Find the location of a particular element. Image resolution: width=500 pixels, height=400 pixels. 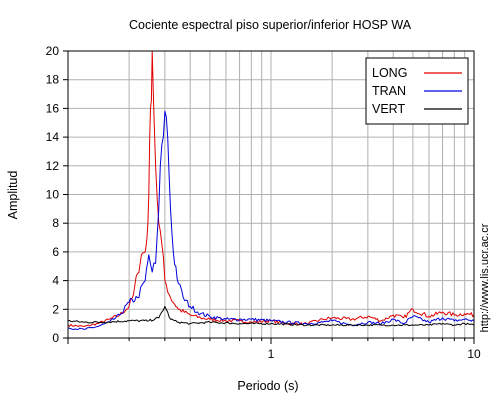

legend: LONG TRAN VERT is located at coordinates (417, 91).